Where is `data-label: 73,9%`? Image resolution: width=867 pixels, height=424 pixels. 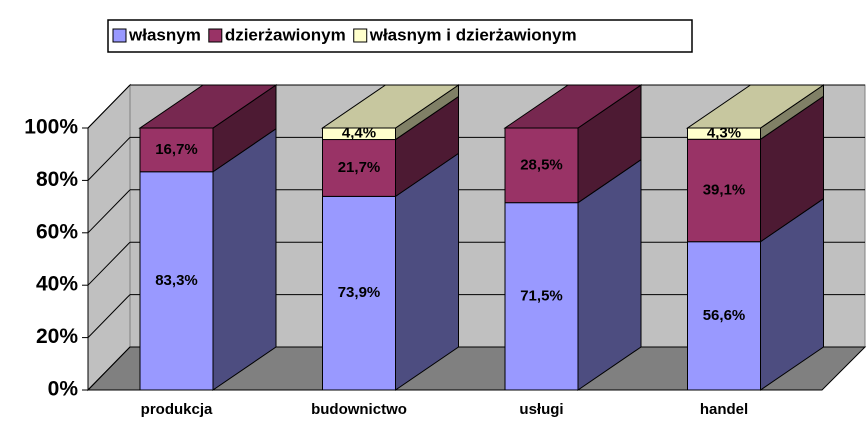 data-label: 73,9% is located at coordinates (359, 292).